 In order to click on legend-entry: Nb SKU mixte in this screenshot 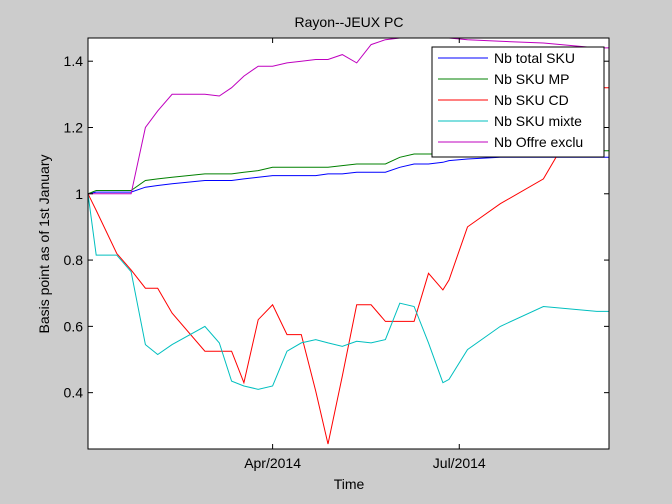, I will do `click(538, 121)`.